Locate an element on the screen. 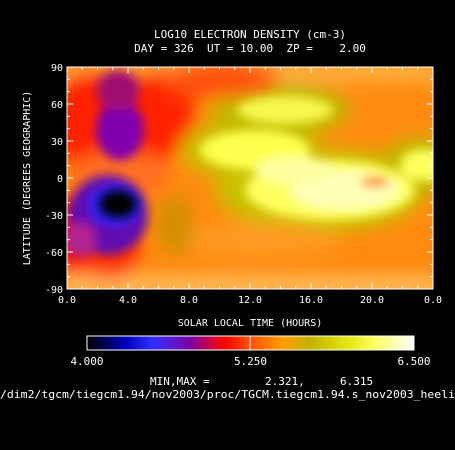 This screenshot has width=455, height=450. chart-subtitle: DAY = 326 UT = 10.00 ZP = 2.00 is located at coordinates (250, 48).